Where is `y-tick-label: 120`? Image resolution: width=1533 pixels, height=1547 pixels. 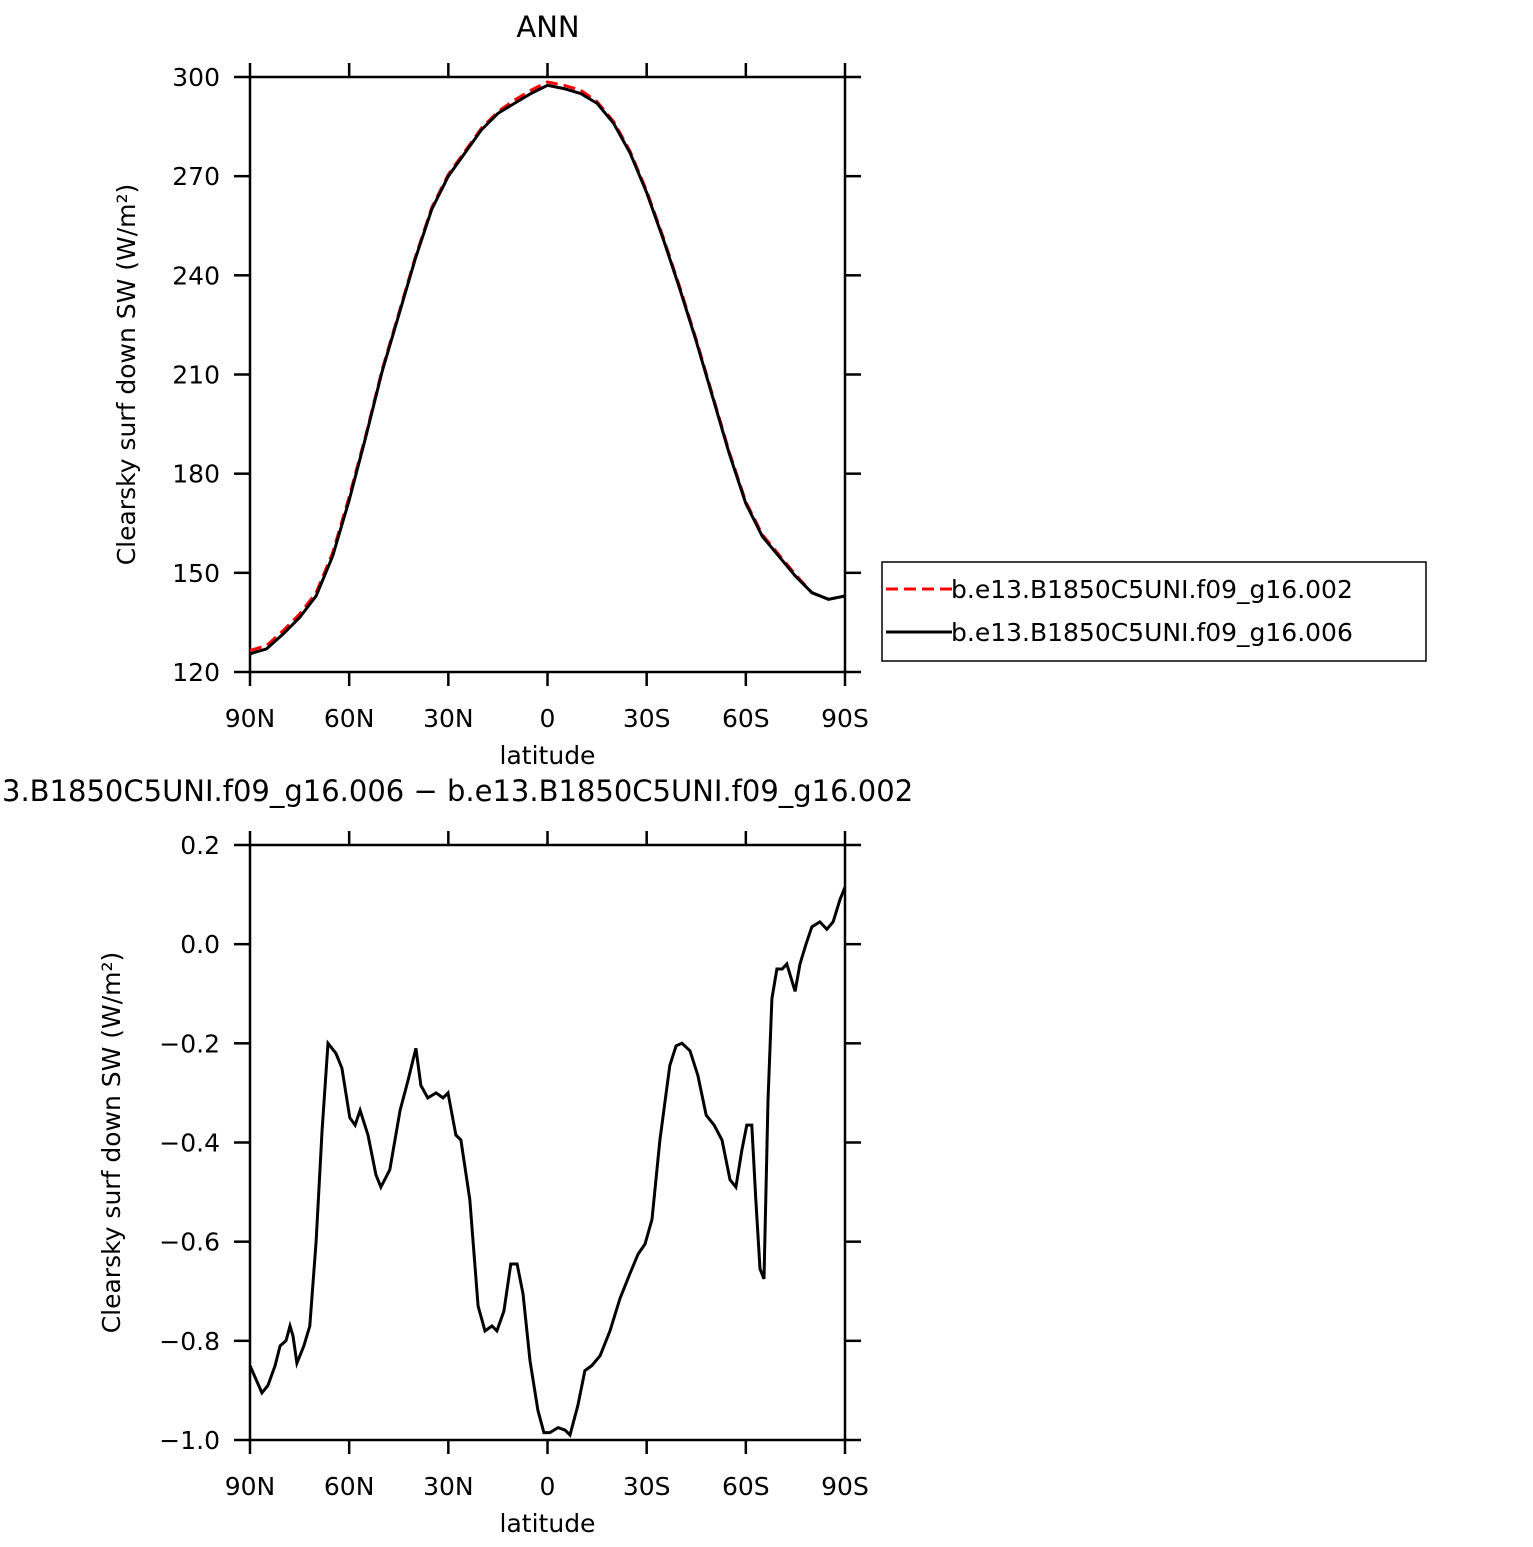 y-tick-label: 120 is located at coordinates (196, 672).